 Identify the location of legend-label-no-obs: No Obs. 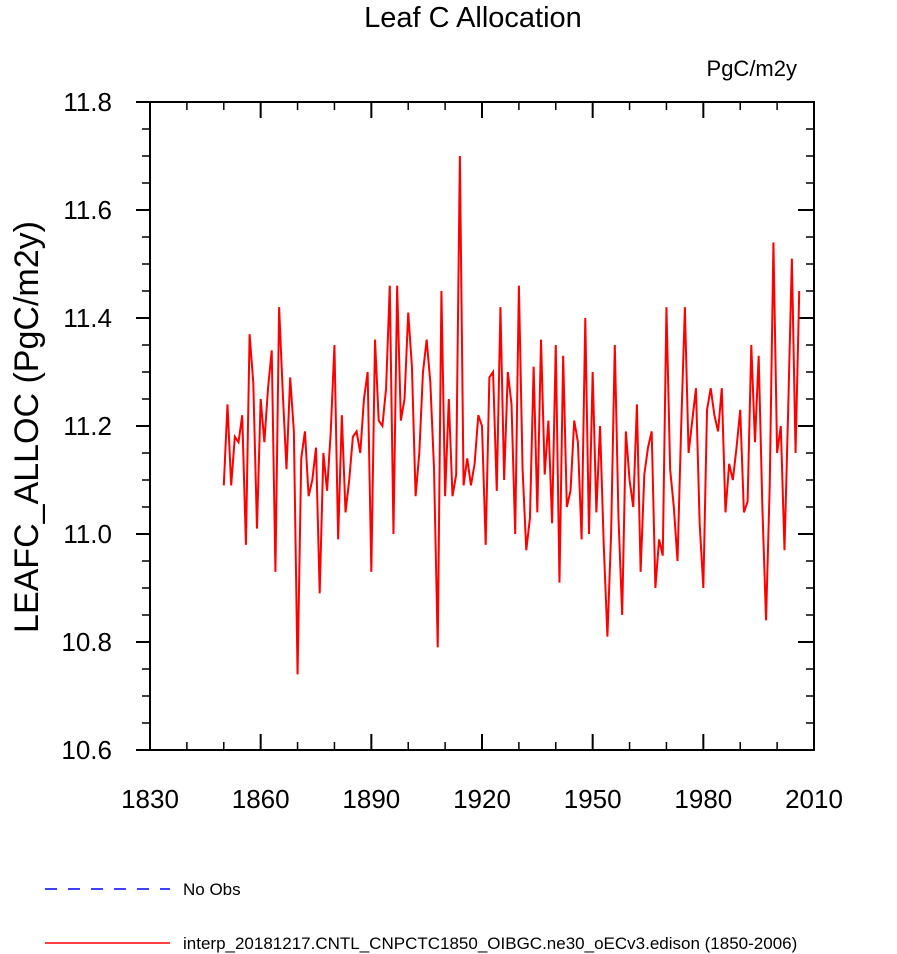
(212, 889).